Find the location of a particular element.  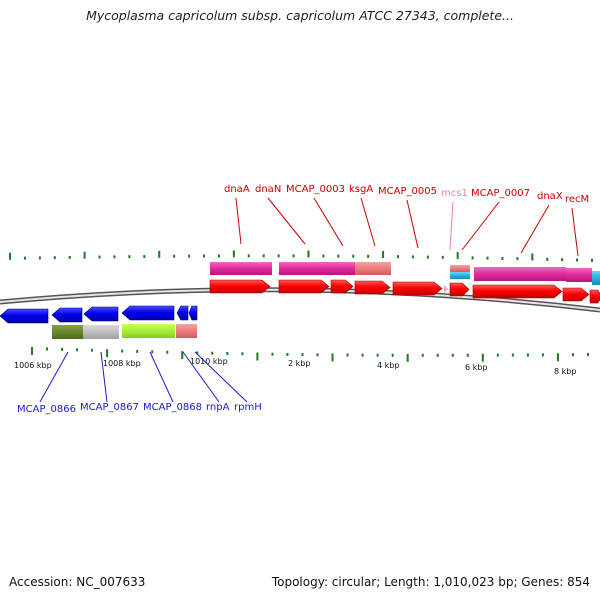

scale-label: 2 kbp is located at coordinates (299, 363).